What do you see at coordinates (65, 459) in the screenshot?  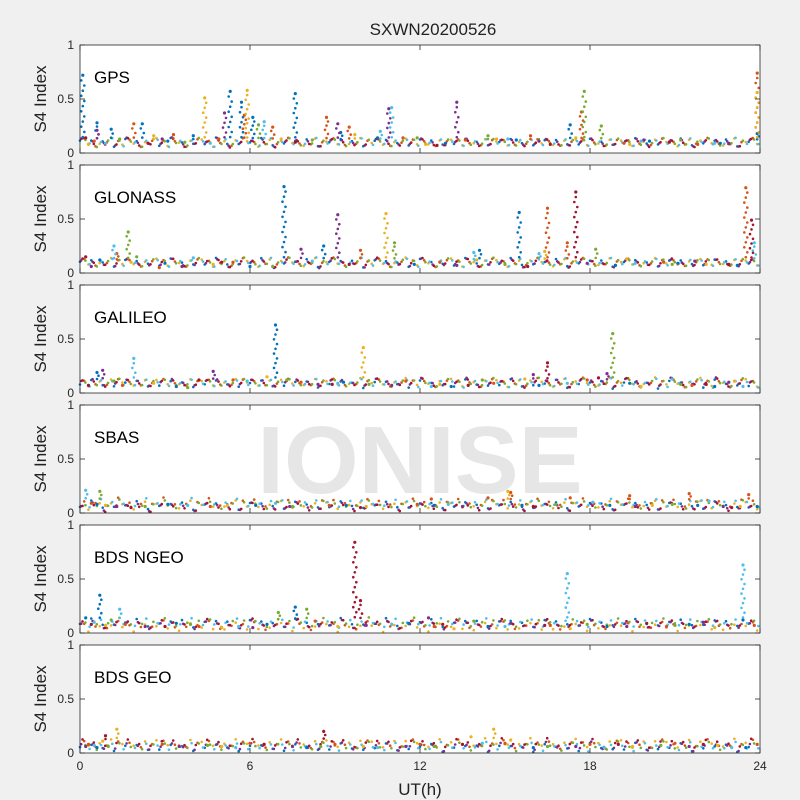 I see `y-tick-label: 0.5` at bounding box center [65, 459].